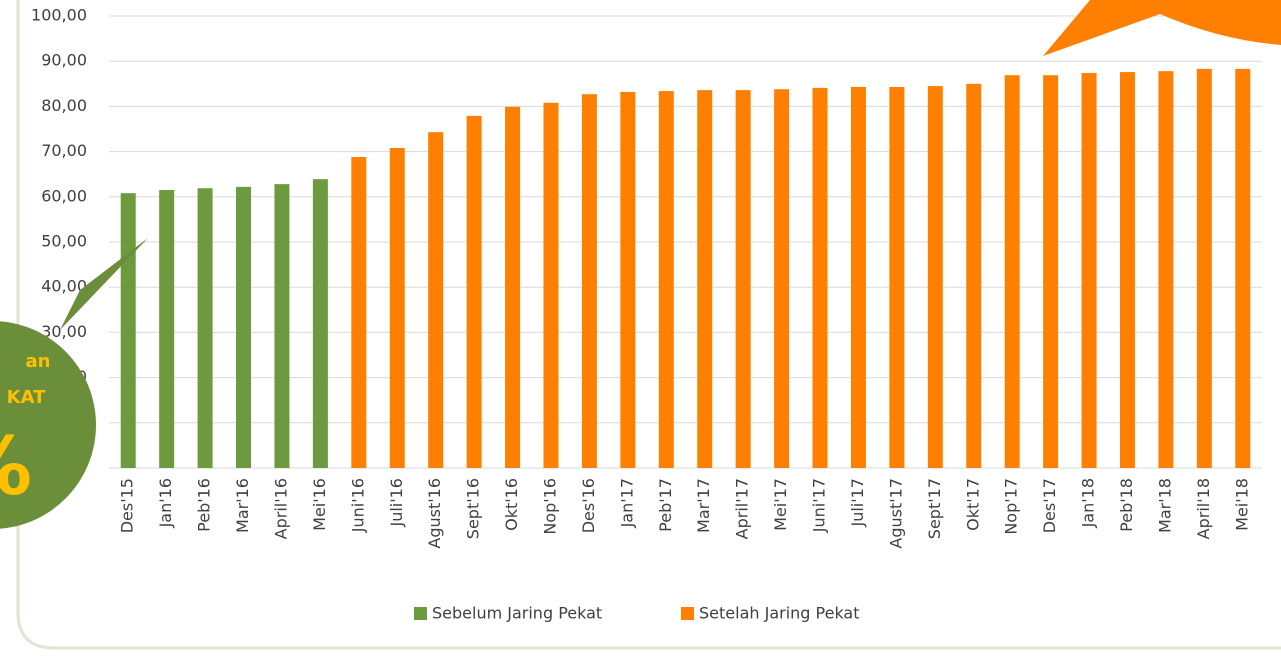  What do you see at coordinates (703, 505) in the screenshot?
I see `x-tick-label: Mar'17` at bounding box center [703, 505].